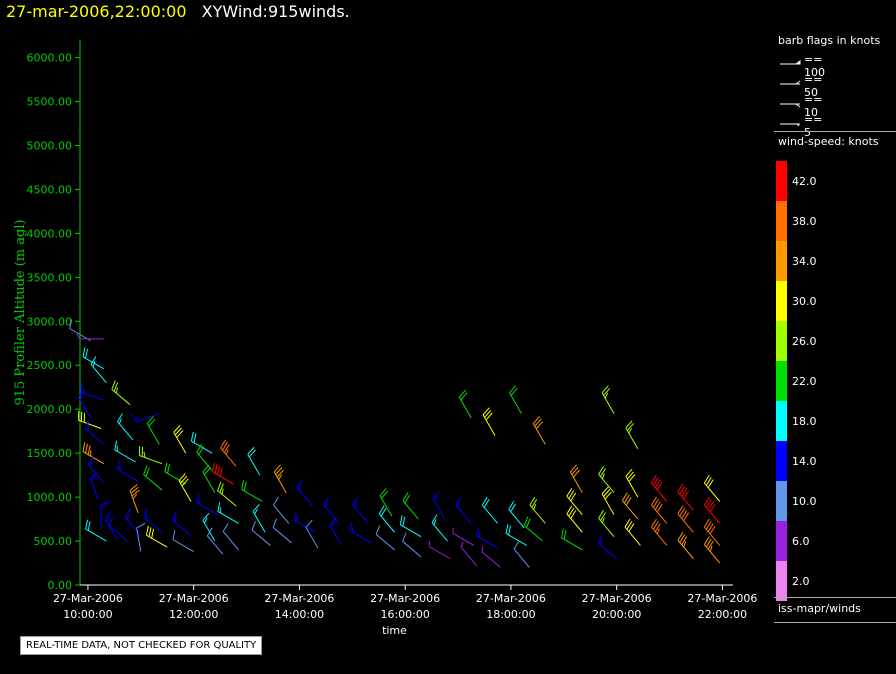  What do you see at coordinates (722, 614) in the screenshot?
I see `x-tick-time: 22:00:00` at bounding box center [722, 614].